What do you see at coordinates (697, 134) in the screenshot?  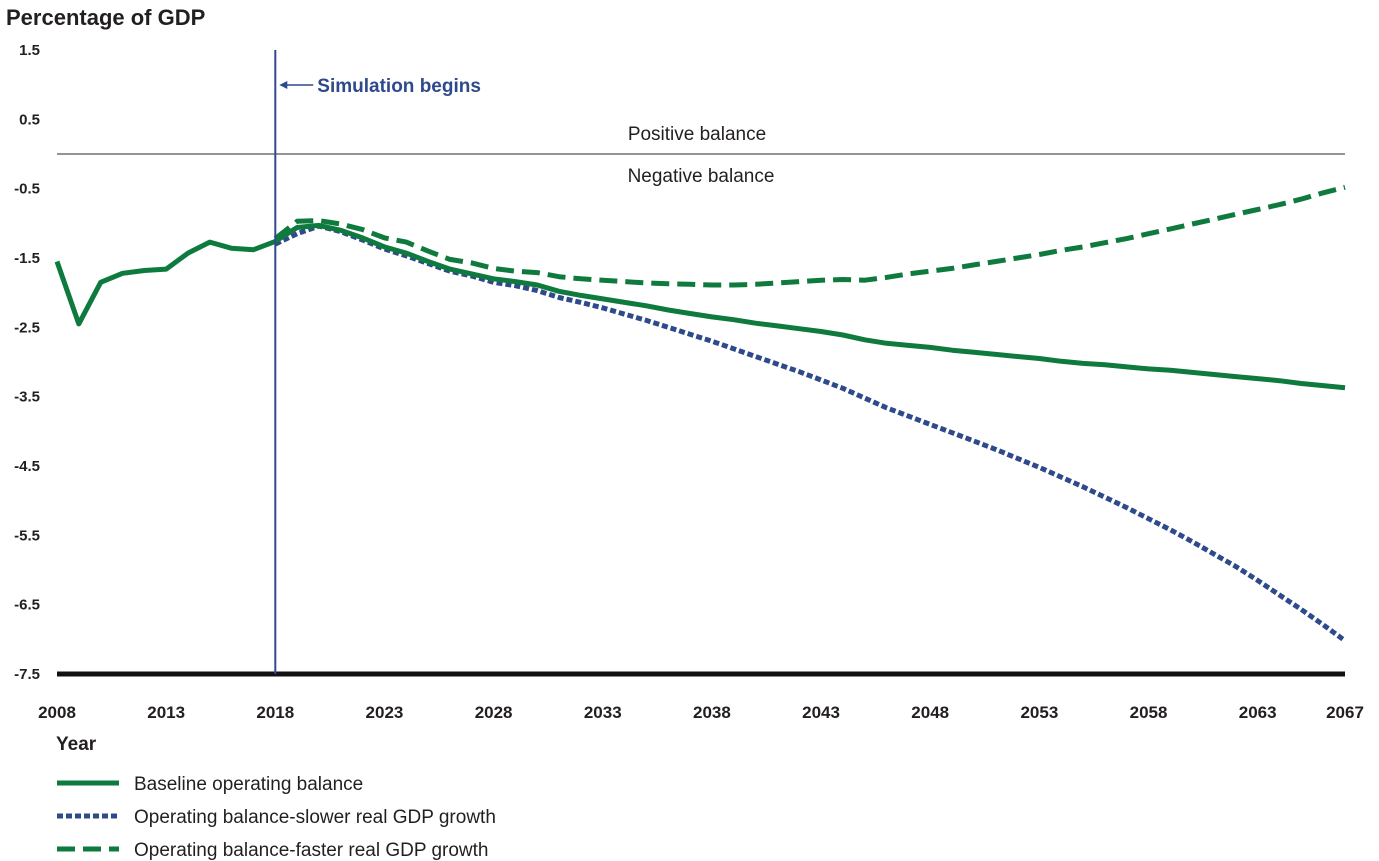 I see `positive-balance-label: Positive balance` at bounding box center [697, 134].